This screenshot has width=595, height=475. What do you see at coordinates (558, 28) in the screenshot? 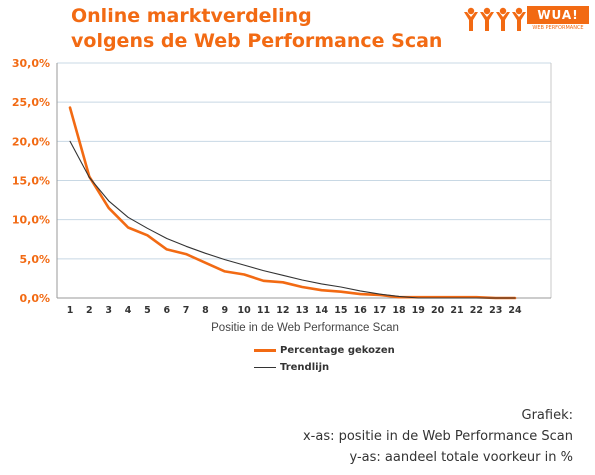
I see `logo-tagline: WEB PERFORMANCE` at bounding box center [558, 28].